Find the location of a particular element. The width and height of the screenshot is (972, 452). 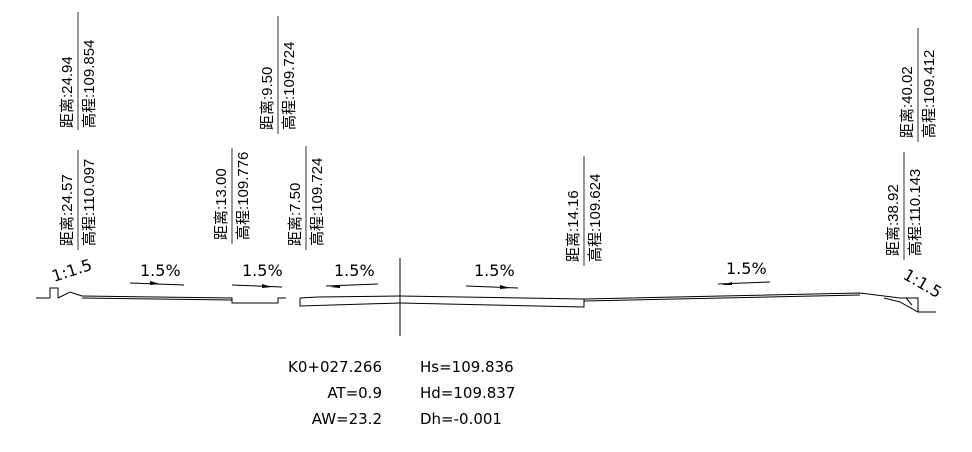

station-label: K0+027.266 is located at coordinates (335, 367).